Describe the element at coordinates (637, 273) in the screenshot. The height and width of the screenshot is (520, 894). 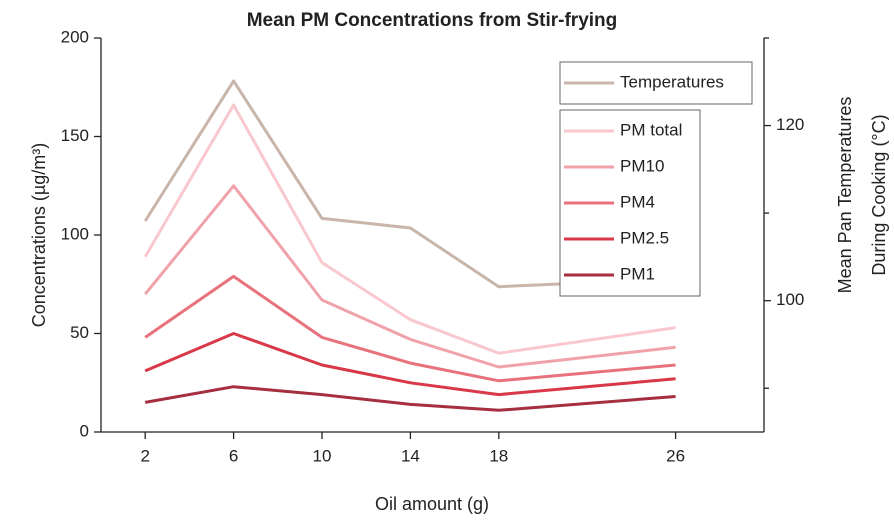
I see `legend-label: PM1` at that location.